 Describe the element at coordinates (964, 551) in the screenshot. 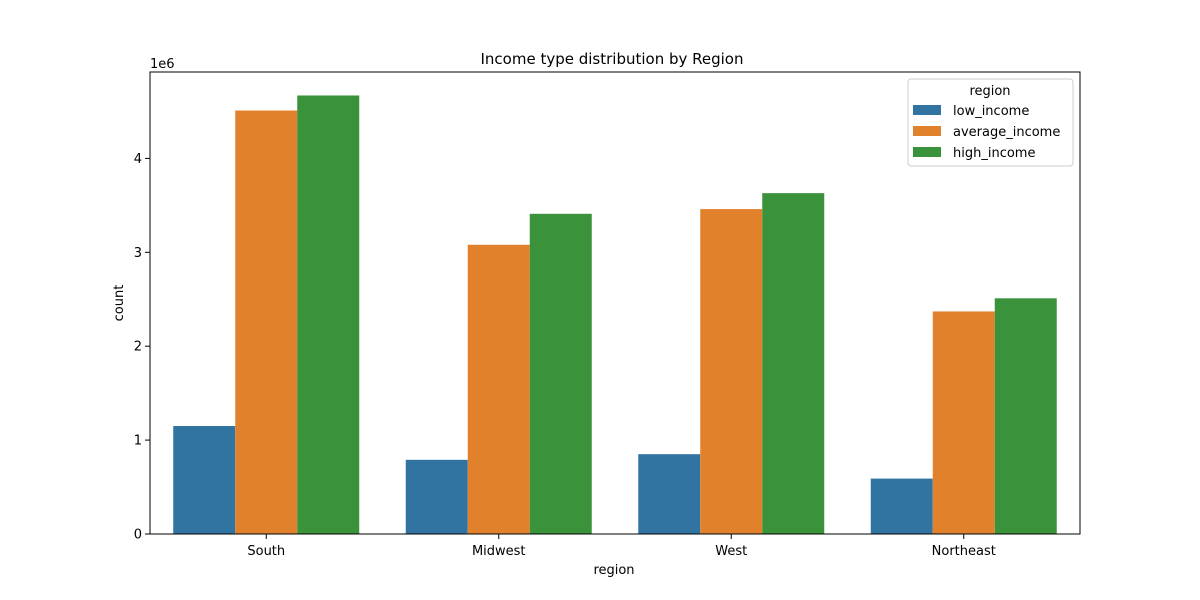

I see `x-tick-label: Northeast` at that location.